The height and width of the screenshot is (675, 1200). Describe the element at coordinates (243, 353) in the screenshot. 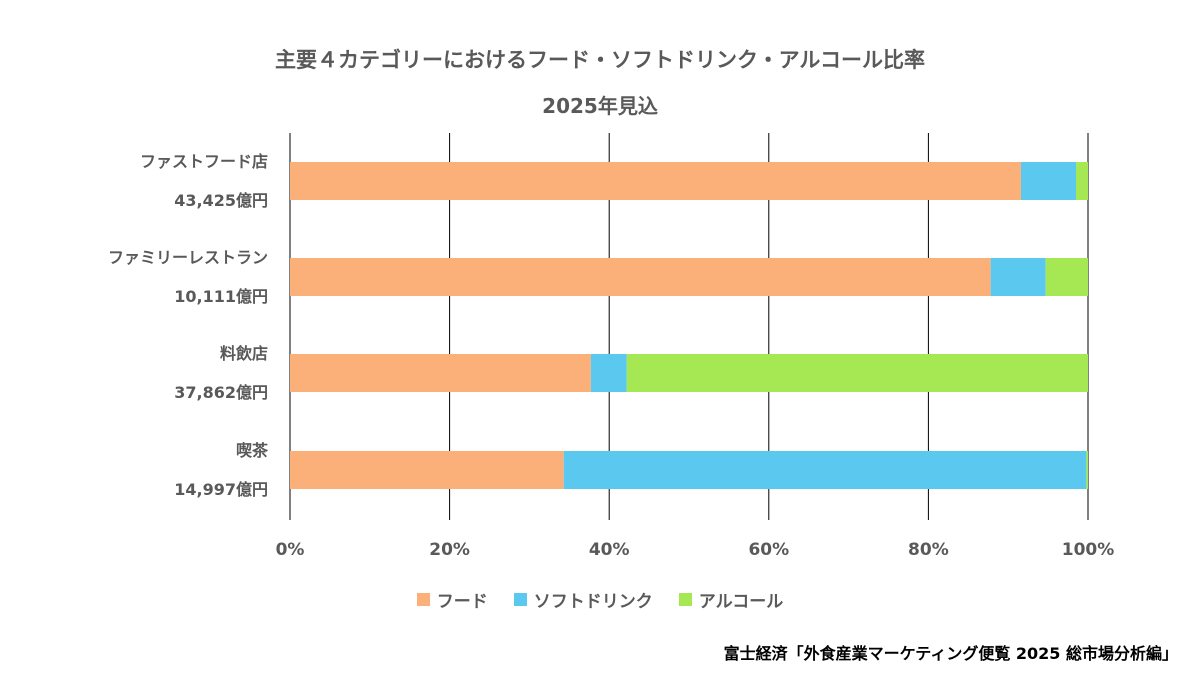

I see `category-name-label: 料飲店` at that location.